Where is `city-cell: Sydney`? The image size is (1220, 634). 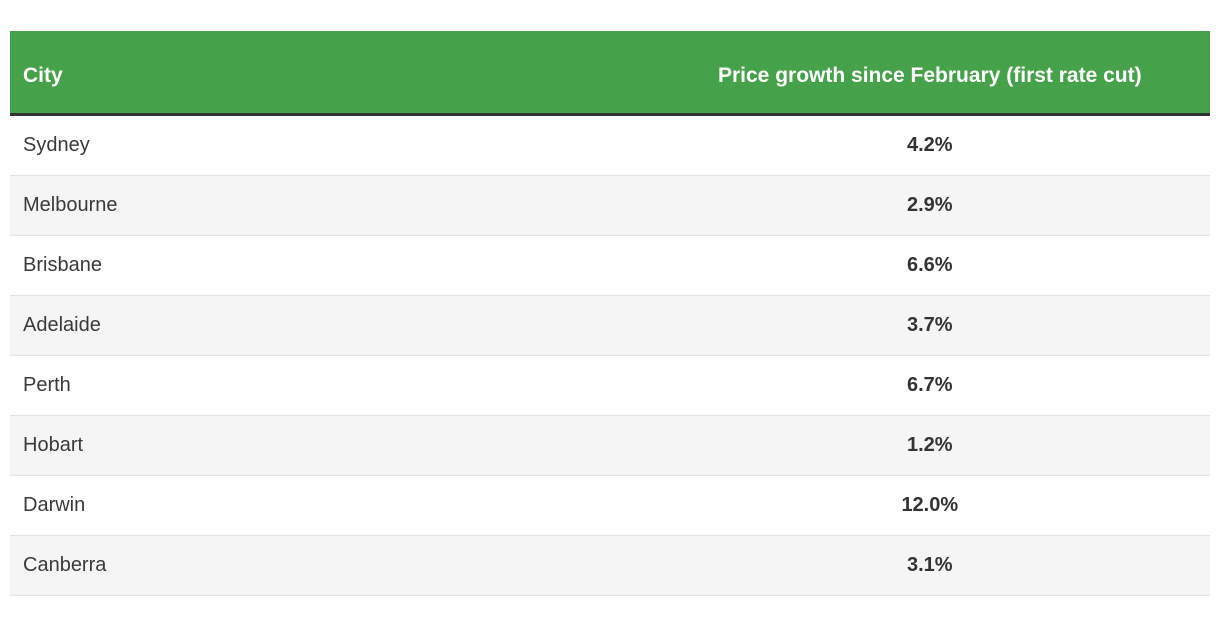
city-cell: Sydney is located at coordinates (330, 145).